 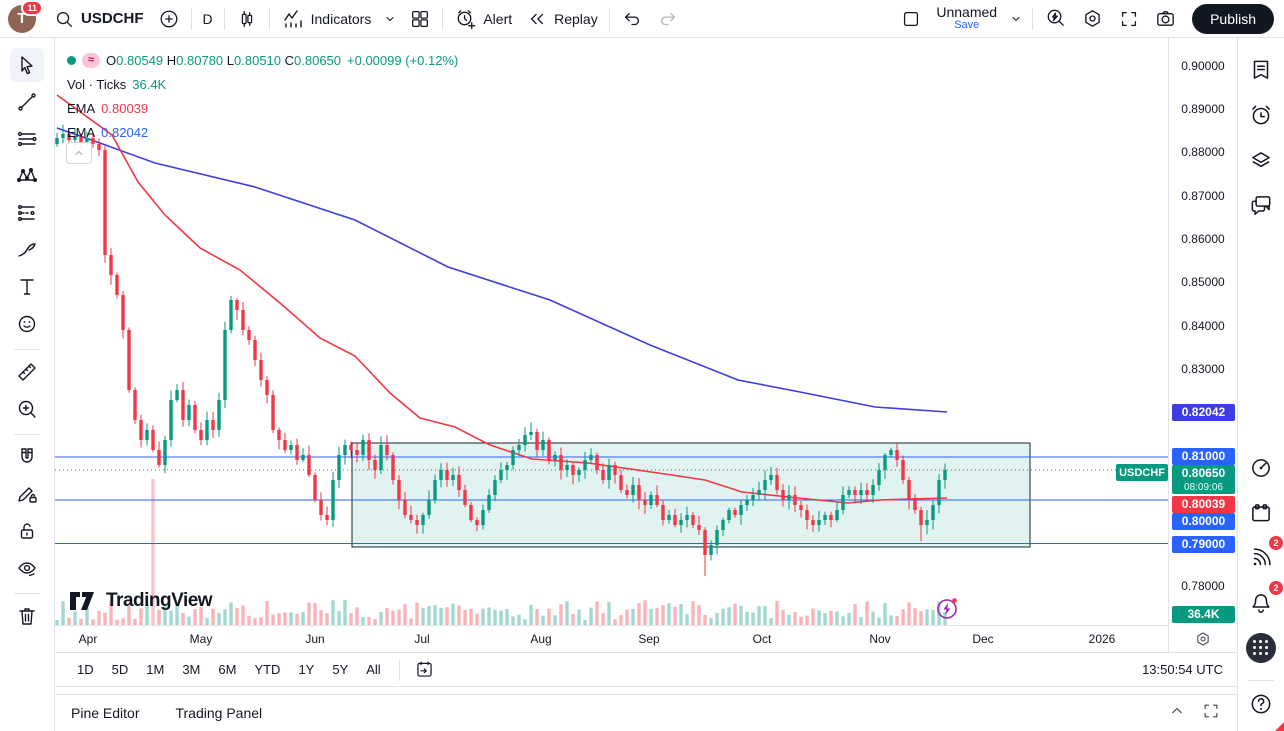 I want to click on indicators-label: Indicators, so click(x=341, y=18).